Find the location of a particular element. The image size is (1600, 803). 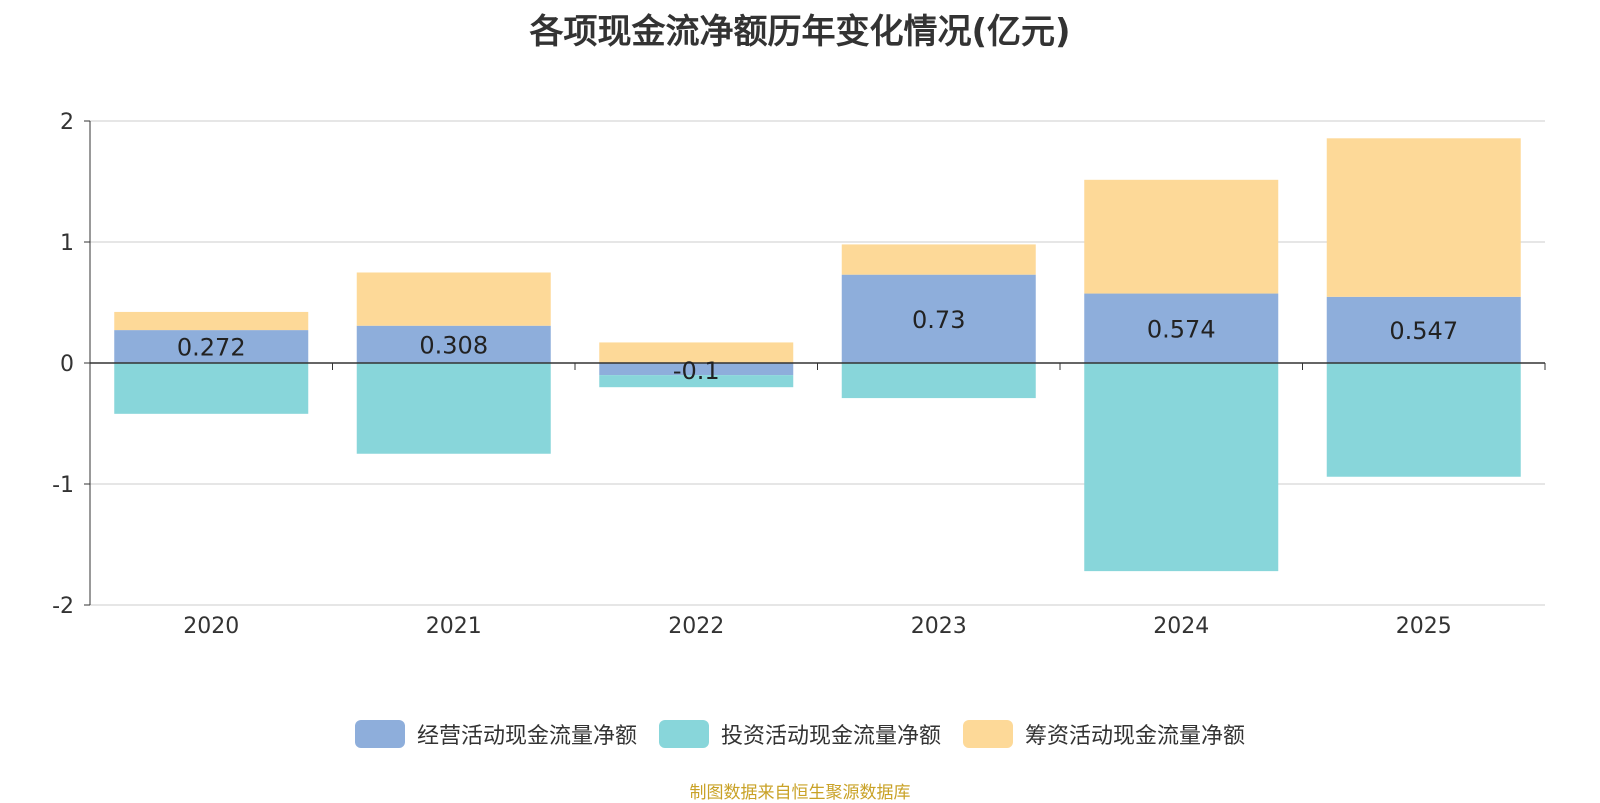

data-label-2020: 0.272 is located at coordinates (211, 348).